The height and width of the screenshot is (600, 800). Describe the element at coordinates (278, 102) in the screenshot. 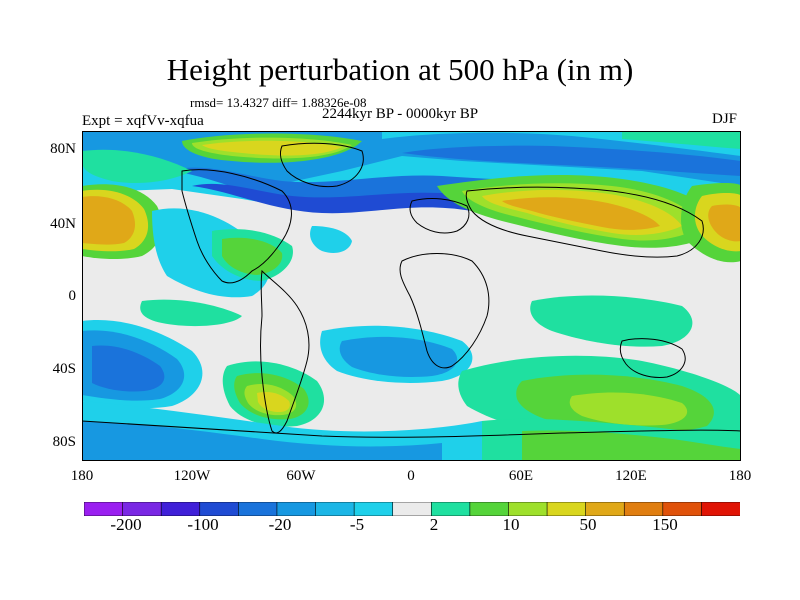

I see `stats-label: rmsd= 13.4327 diff= 1.88326e-08` at that location.